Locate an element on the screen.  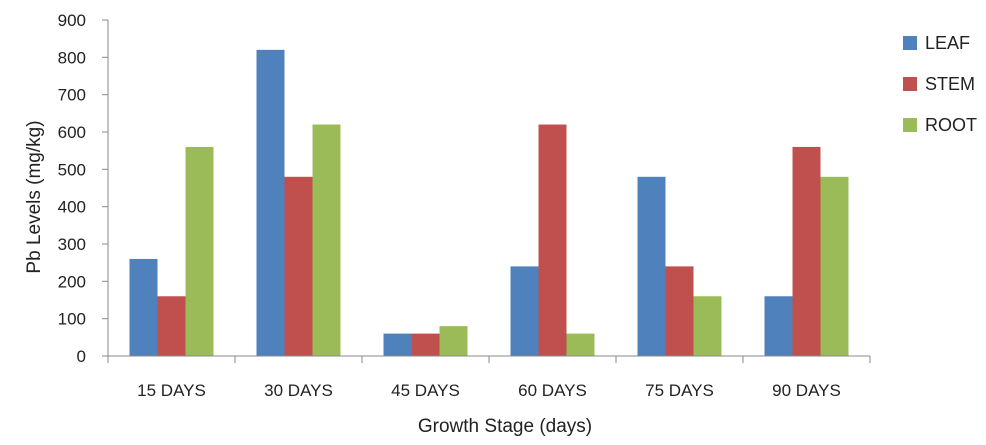
bar-root-75-days is located at coordinates (707, 326).